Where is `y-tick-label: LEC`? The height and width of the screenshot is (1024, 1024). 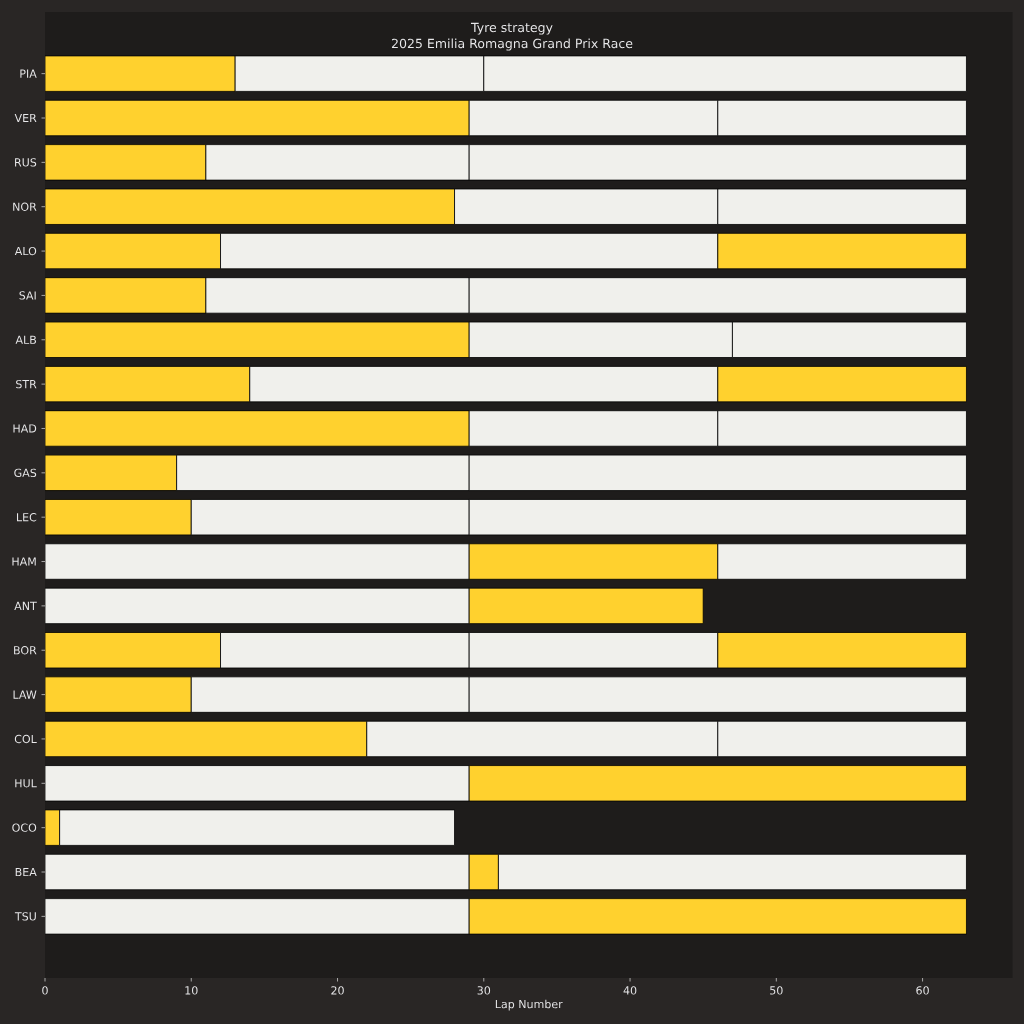 y-tick-label: LEC is located at coordinates (27, 517).